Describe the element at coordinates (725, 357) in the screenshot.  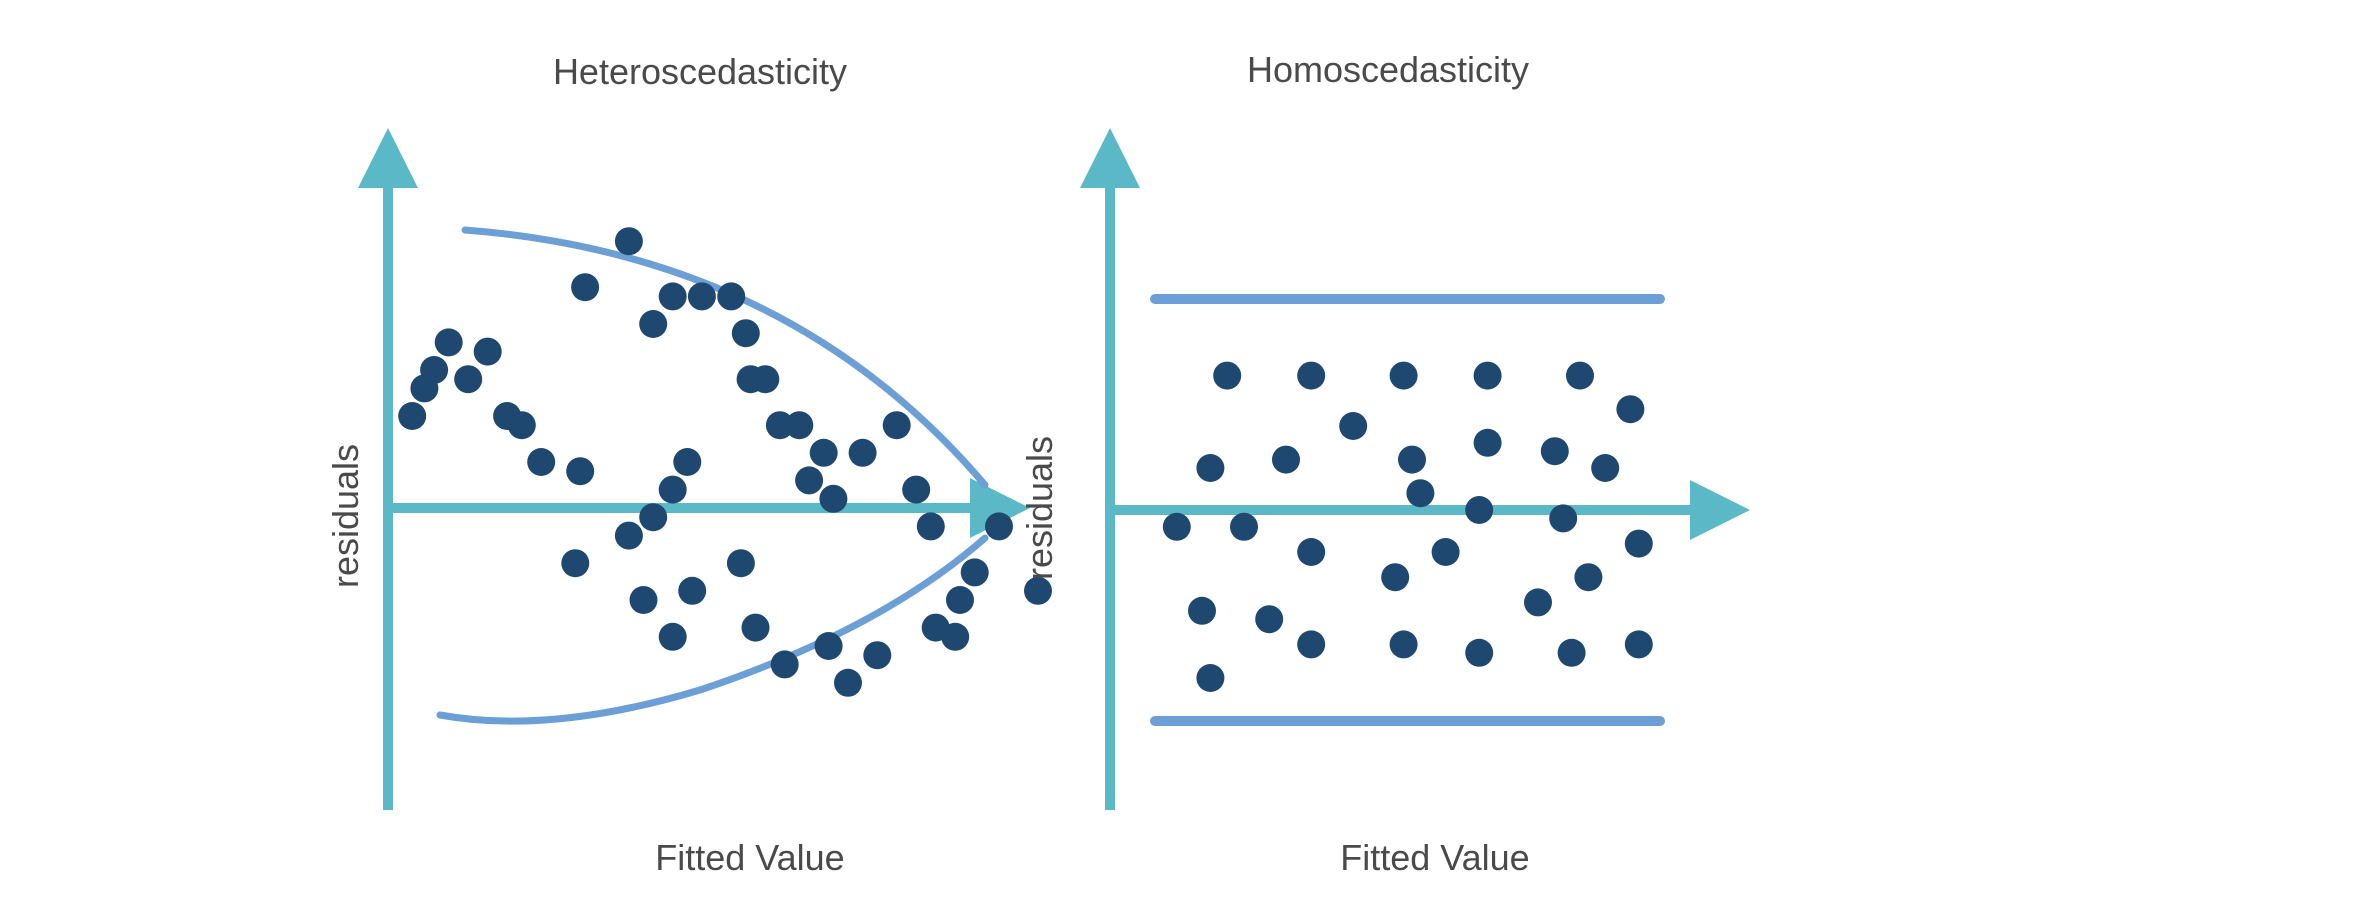
I see `upper-envelope-curve` at that location.